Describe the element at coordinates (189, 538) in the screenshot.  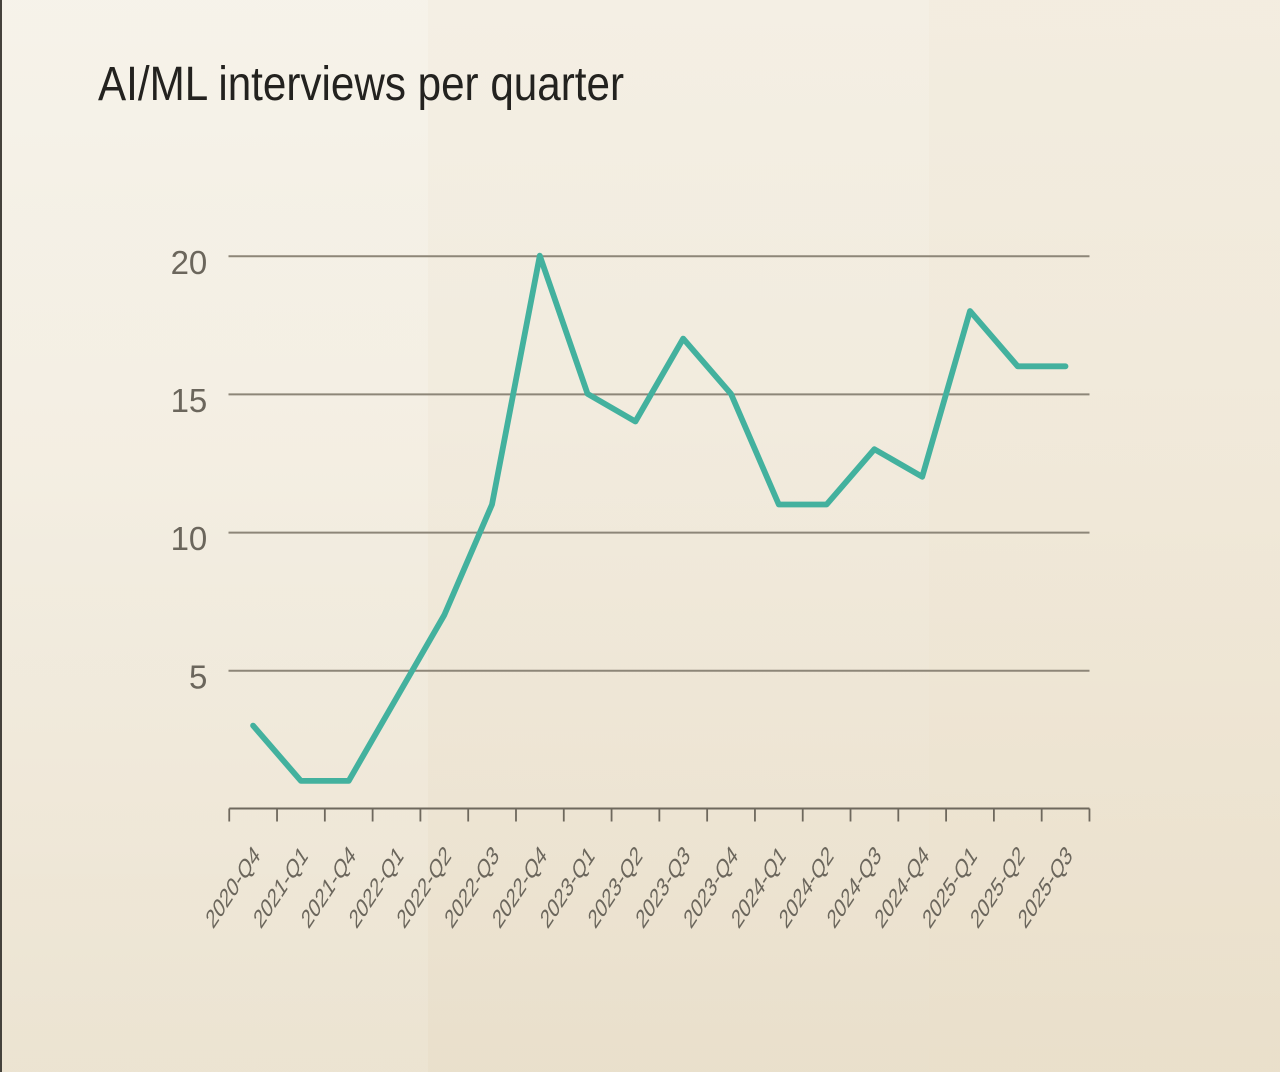
I see `svg-text: 10` at that location.